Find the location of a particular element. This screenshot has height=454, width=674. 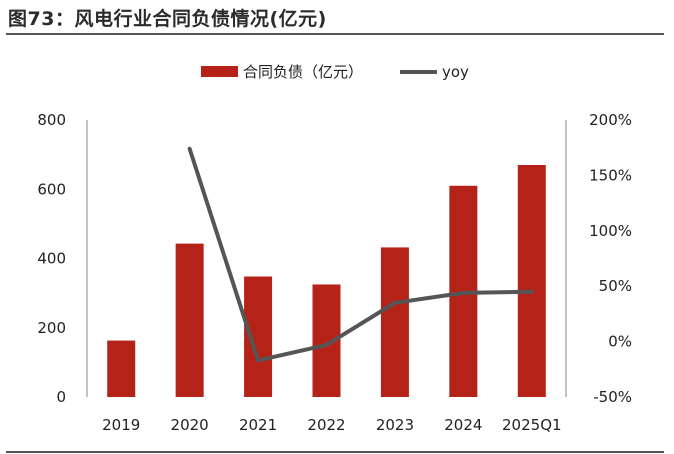

x-tick-2020: 2020 is located at coordinates (190, 425).